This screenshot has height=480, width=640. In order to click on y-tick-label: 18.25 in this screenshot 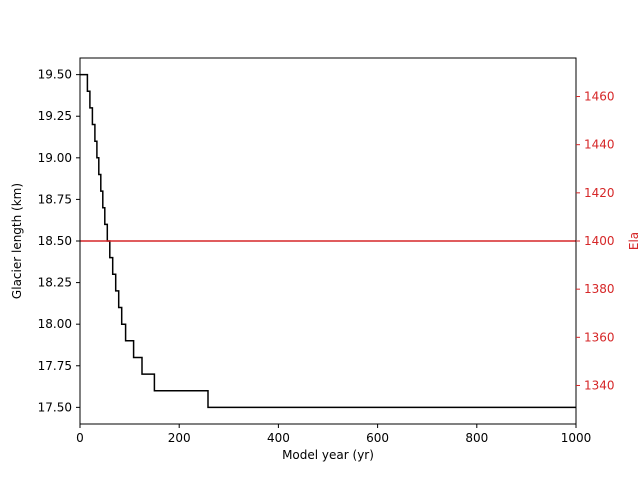, I will do `click(55, 283)`.